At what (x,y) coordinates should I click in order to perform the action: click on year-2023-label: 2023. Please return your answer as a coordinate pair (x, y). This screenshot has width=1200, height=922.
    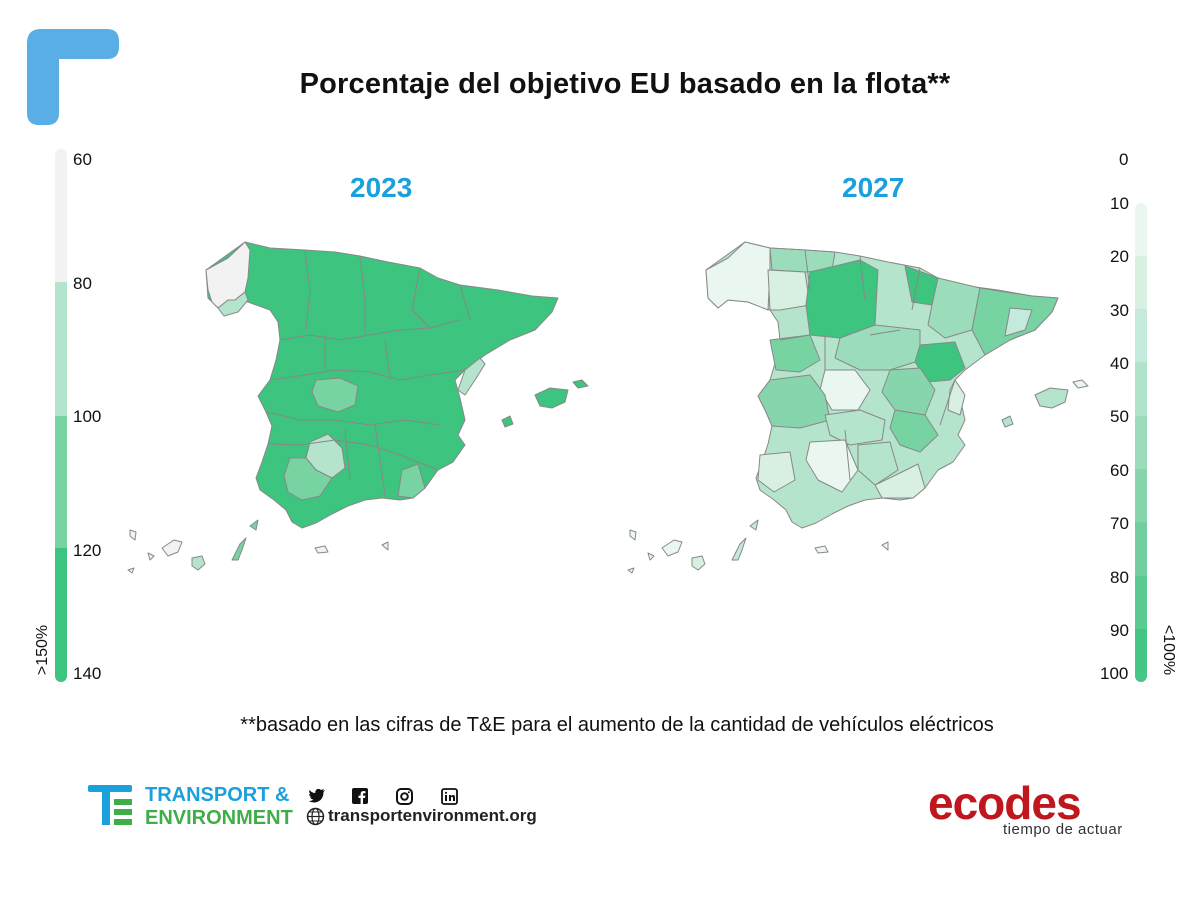
    Looking at the image, I should click on (381, 187).